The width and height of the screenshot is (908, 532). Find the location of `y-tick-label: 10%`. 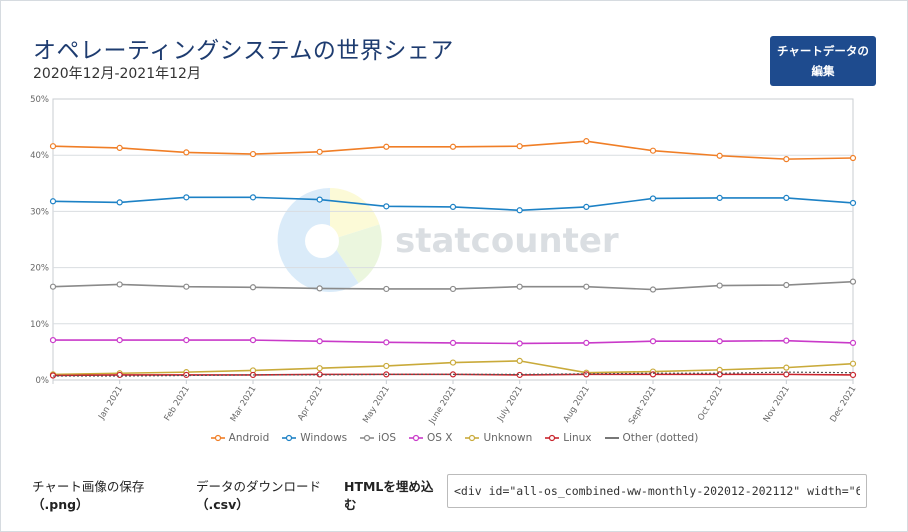

y-tick-label: 10% is located at coordinates (39, 325).